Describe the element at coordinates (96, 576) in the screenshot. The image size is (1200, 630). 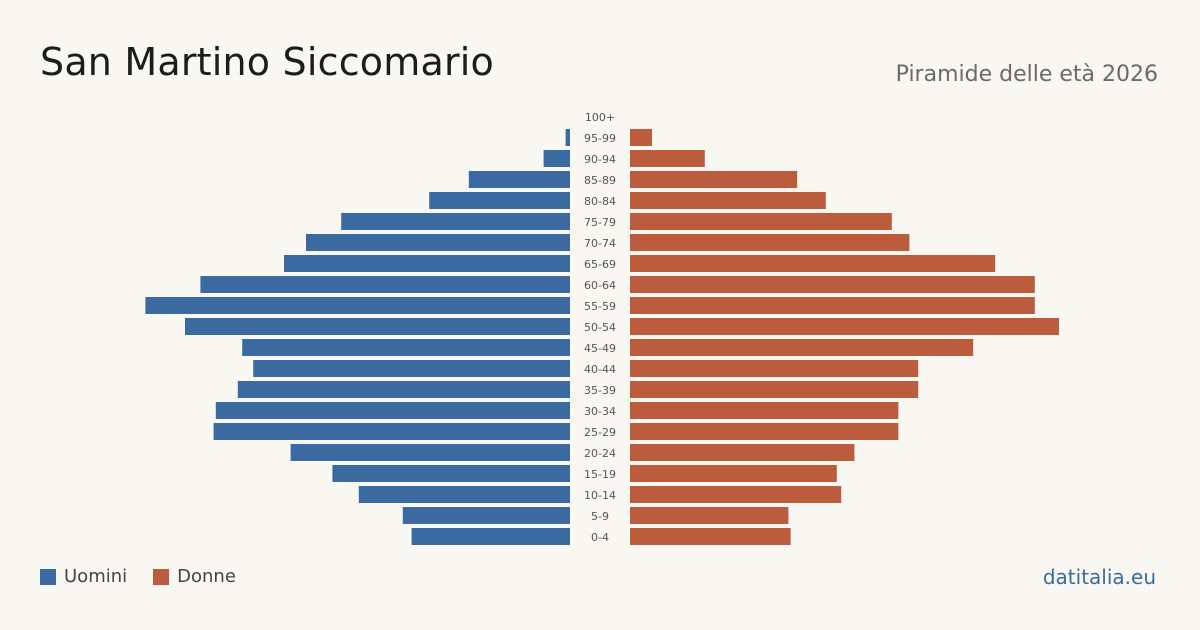
I see `legend-label-men: Uomini` at that location.